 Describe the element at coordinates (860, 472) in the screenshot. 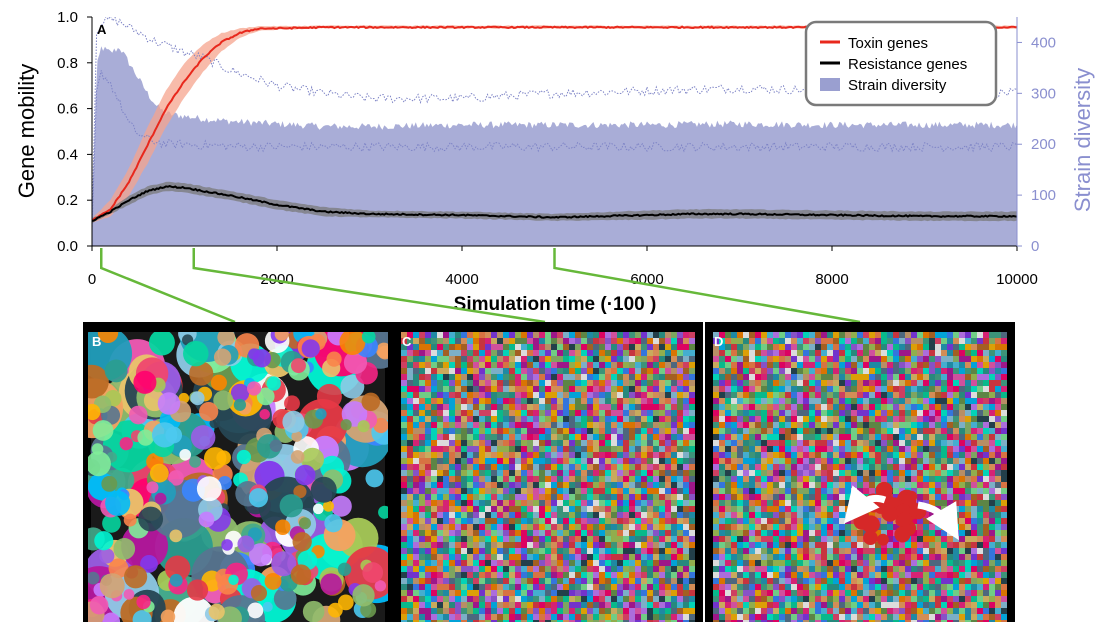

I see `snapshot-panel-d: D` at that location.